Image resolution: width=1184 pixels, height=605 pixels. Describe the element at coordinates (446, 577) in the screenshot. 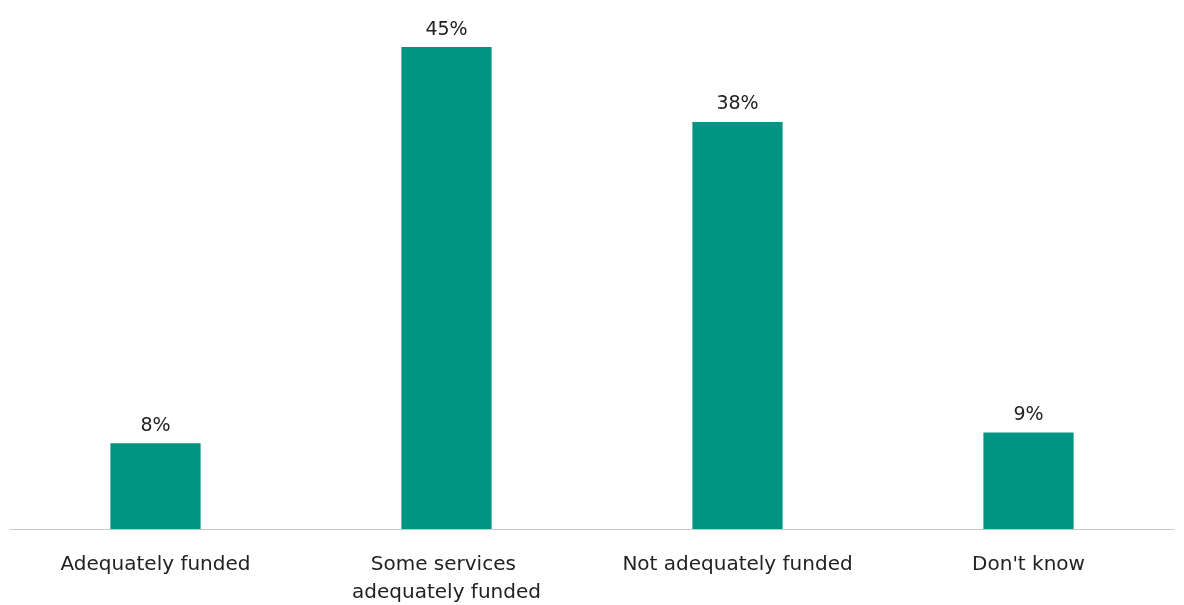

I see `x-tick-label: Some services adequately funded` at that location.